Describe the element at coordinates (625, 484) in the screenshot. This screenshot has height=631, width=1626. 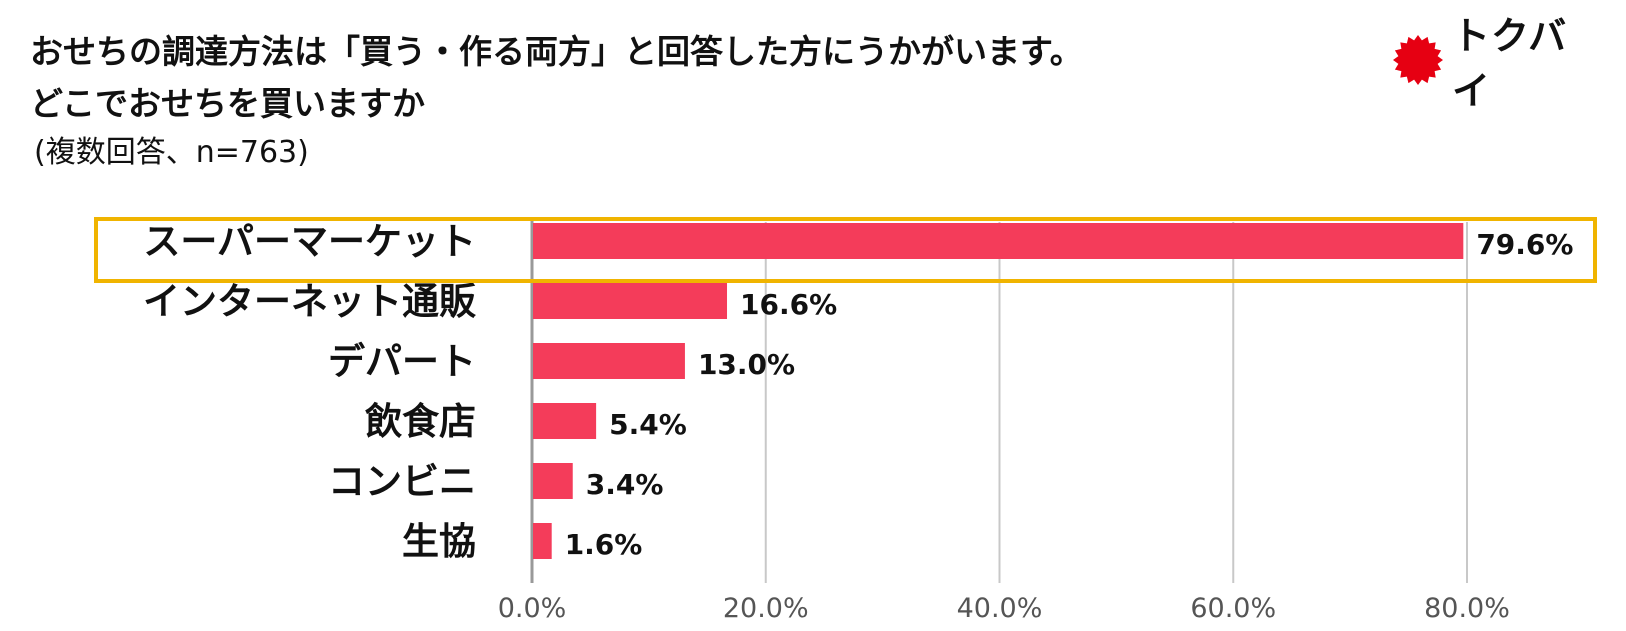
I see `value-label: 3.4%` at that location.